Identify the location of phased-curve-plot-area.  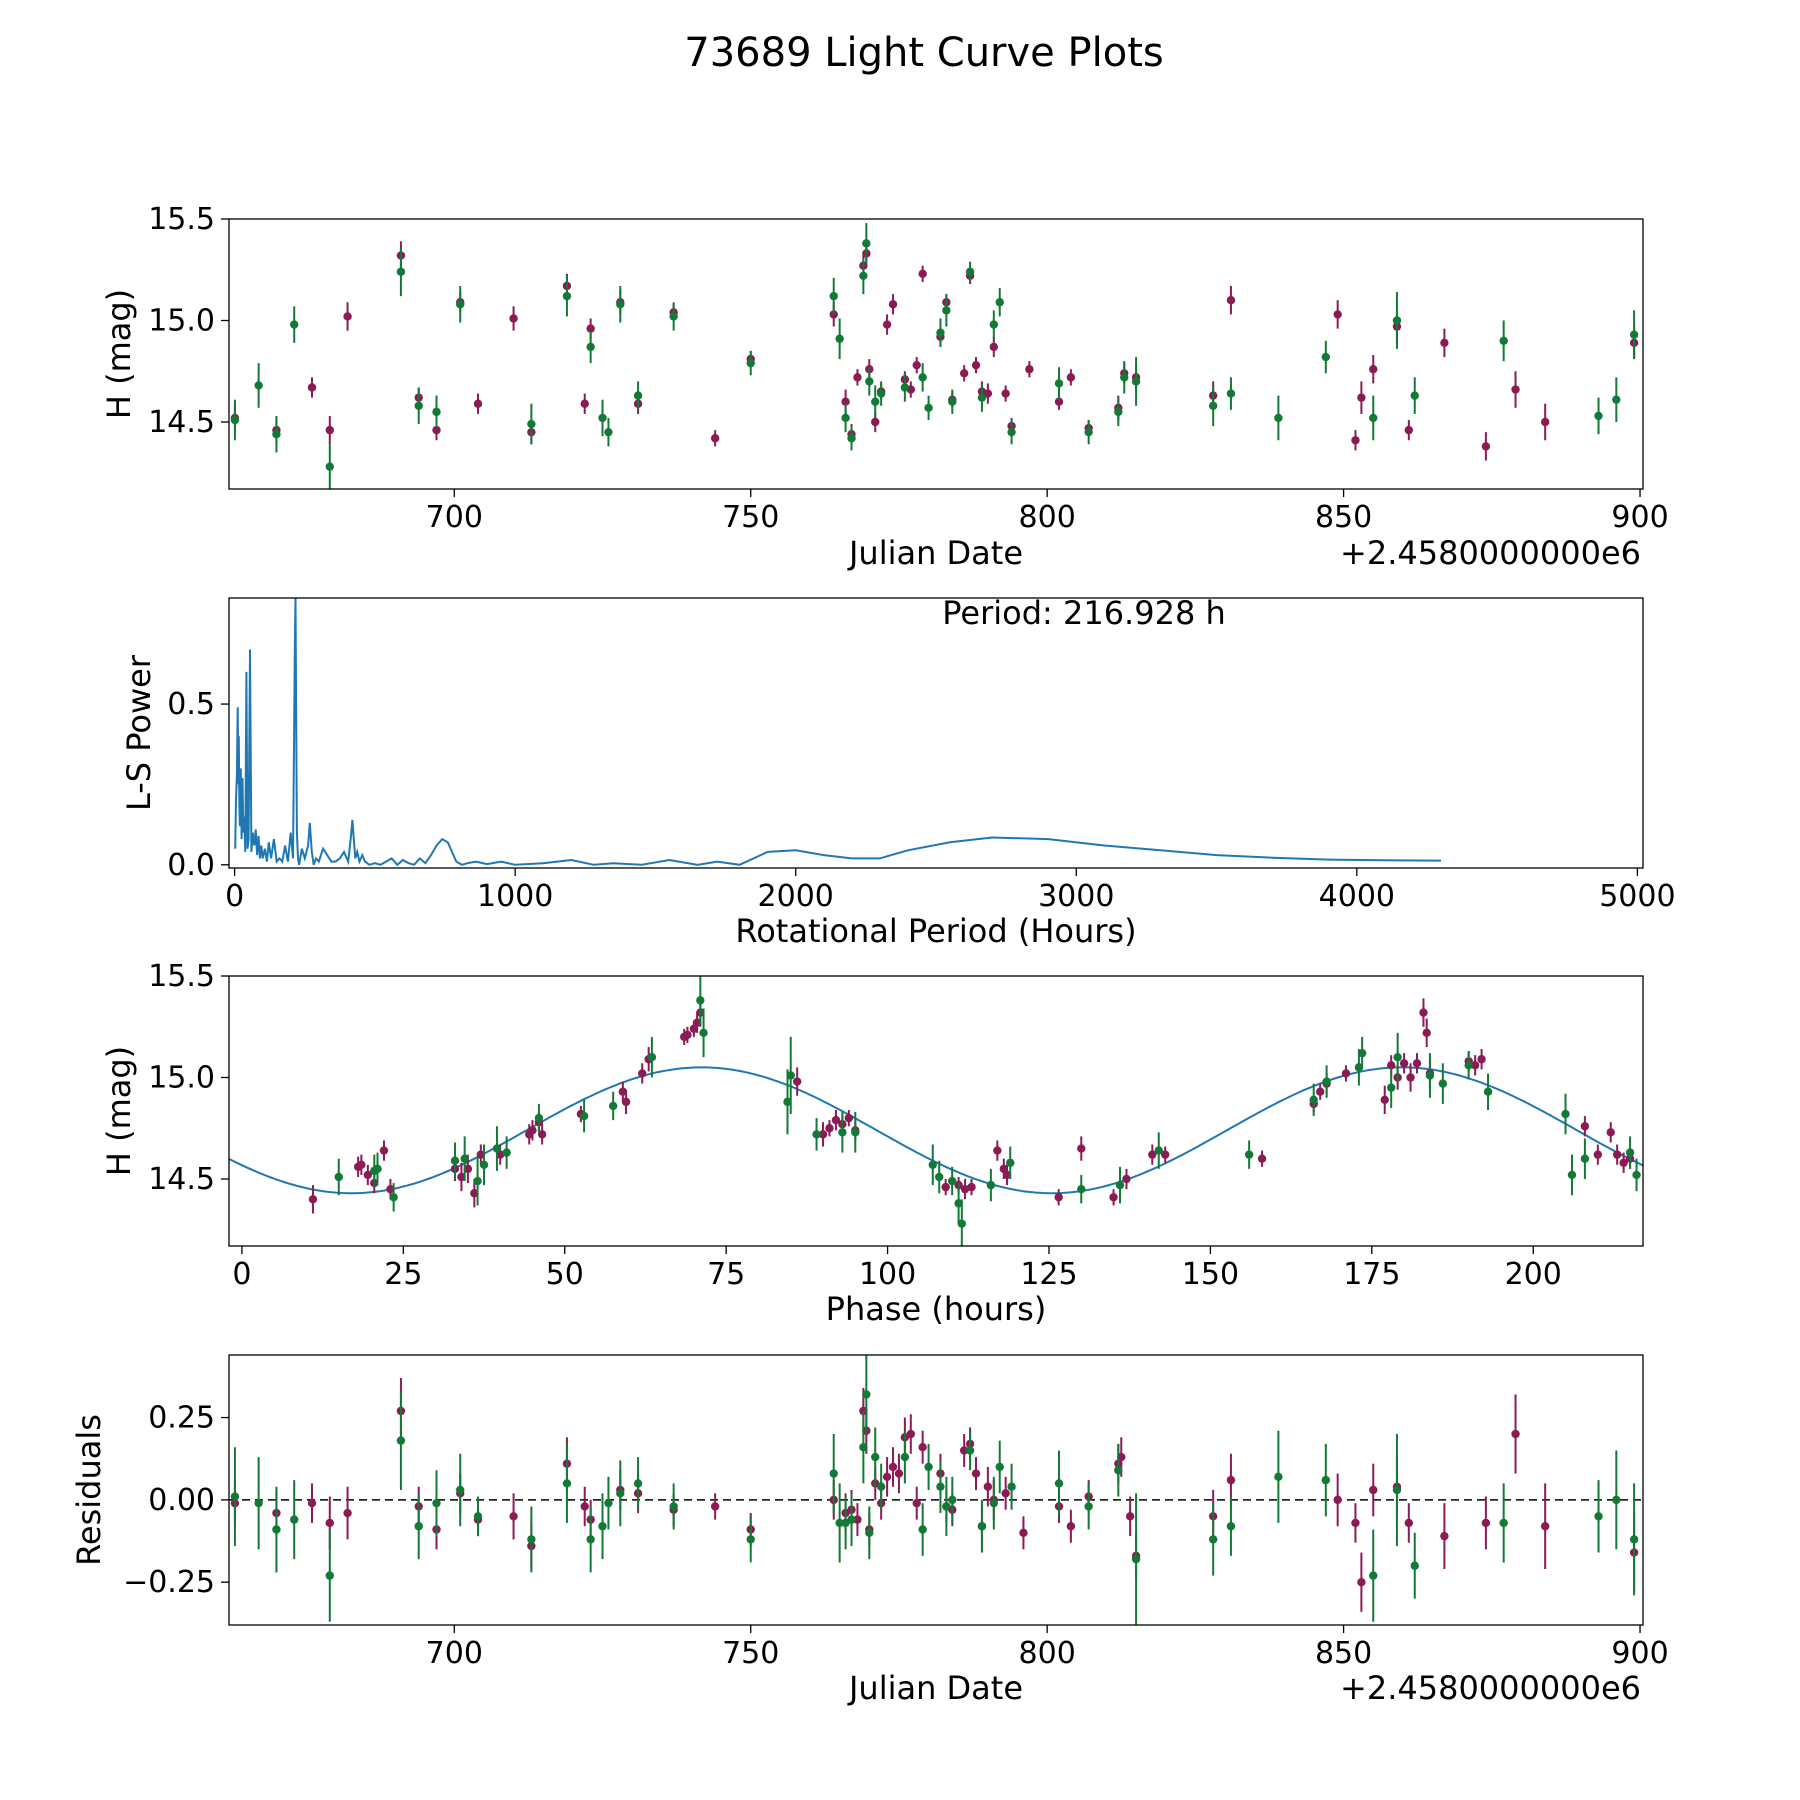
(936, 1111).